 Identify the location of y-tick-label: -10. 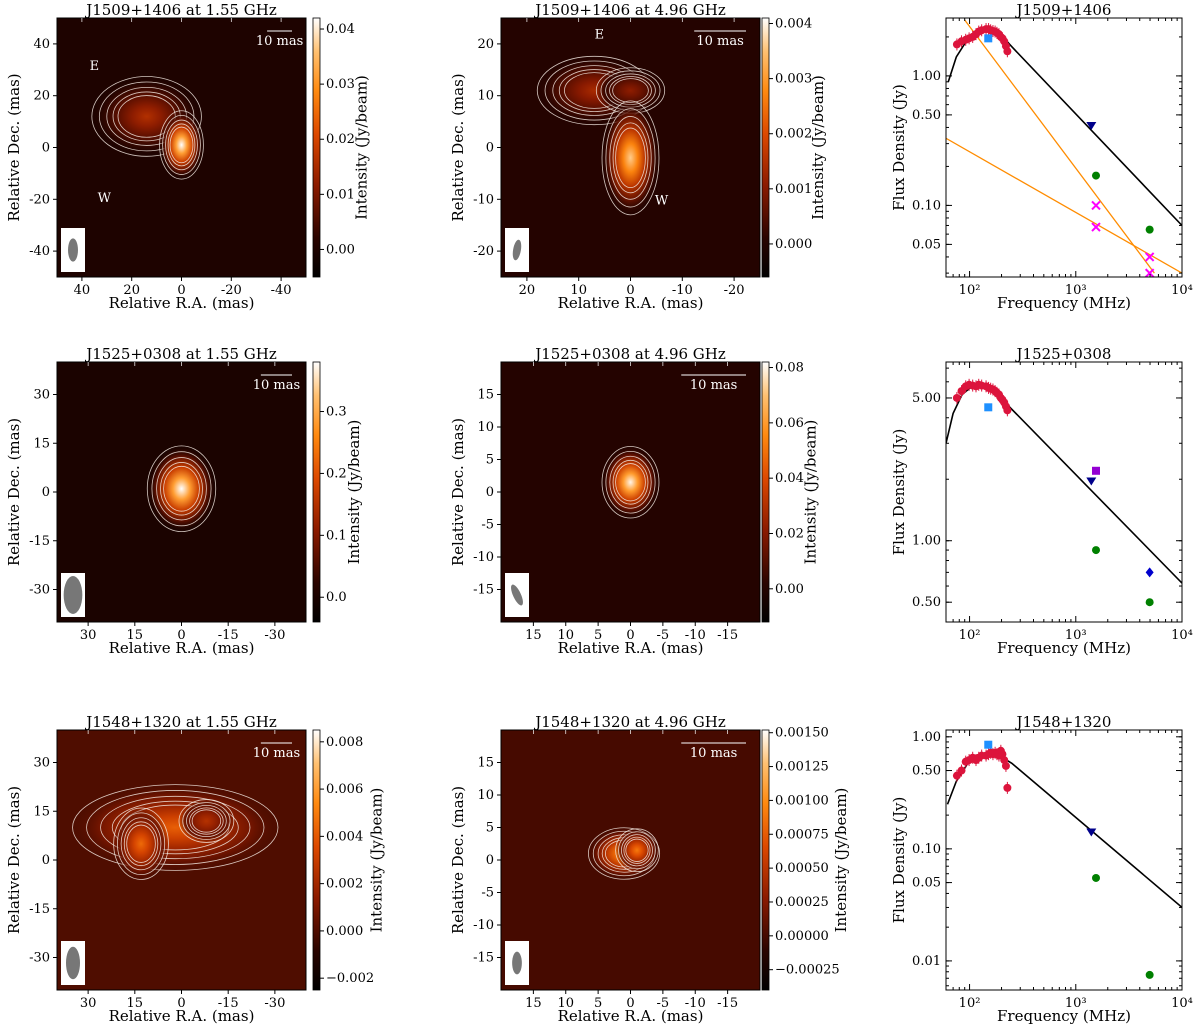
(483, 557).